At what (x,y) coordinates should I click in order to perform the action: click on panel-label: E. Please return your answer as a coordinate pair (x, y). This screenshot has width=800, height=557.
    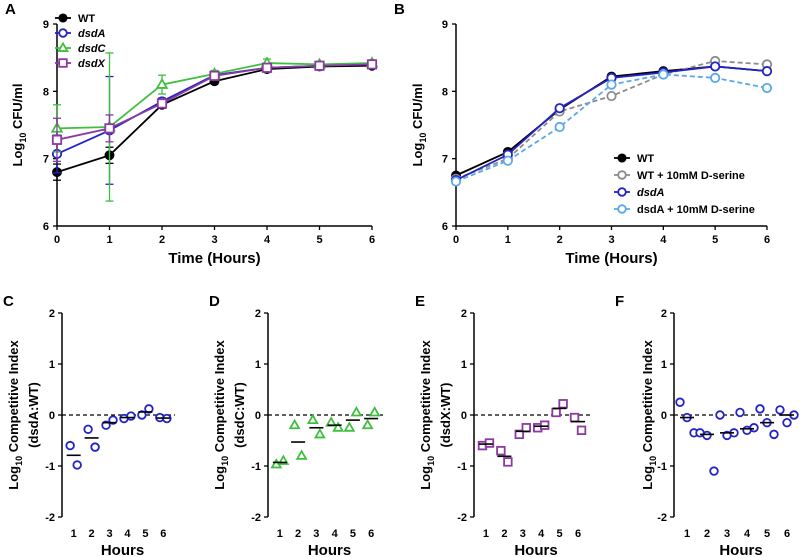
    Looking at the image, I should click on (420, 301).